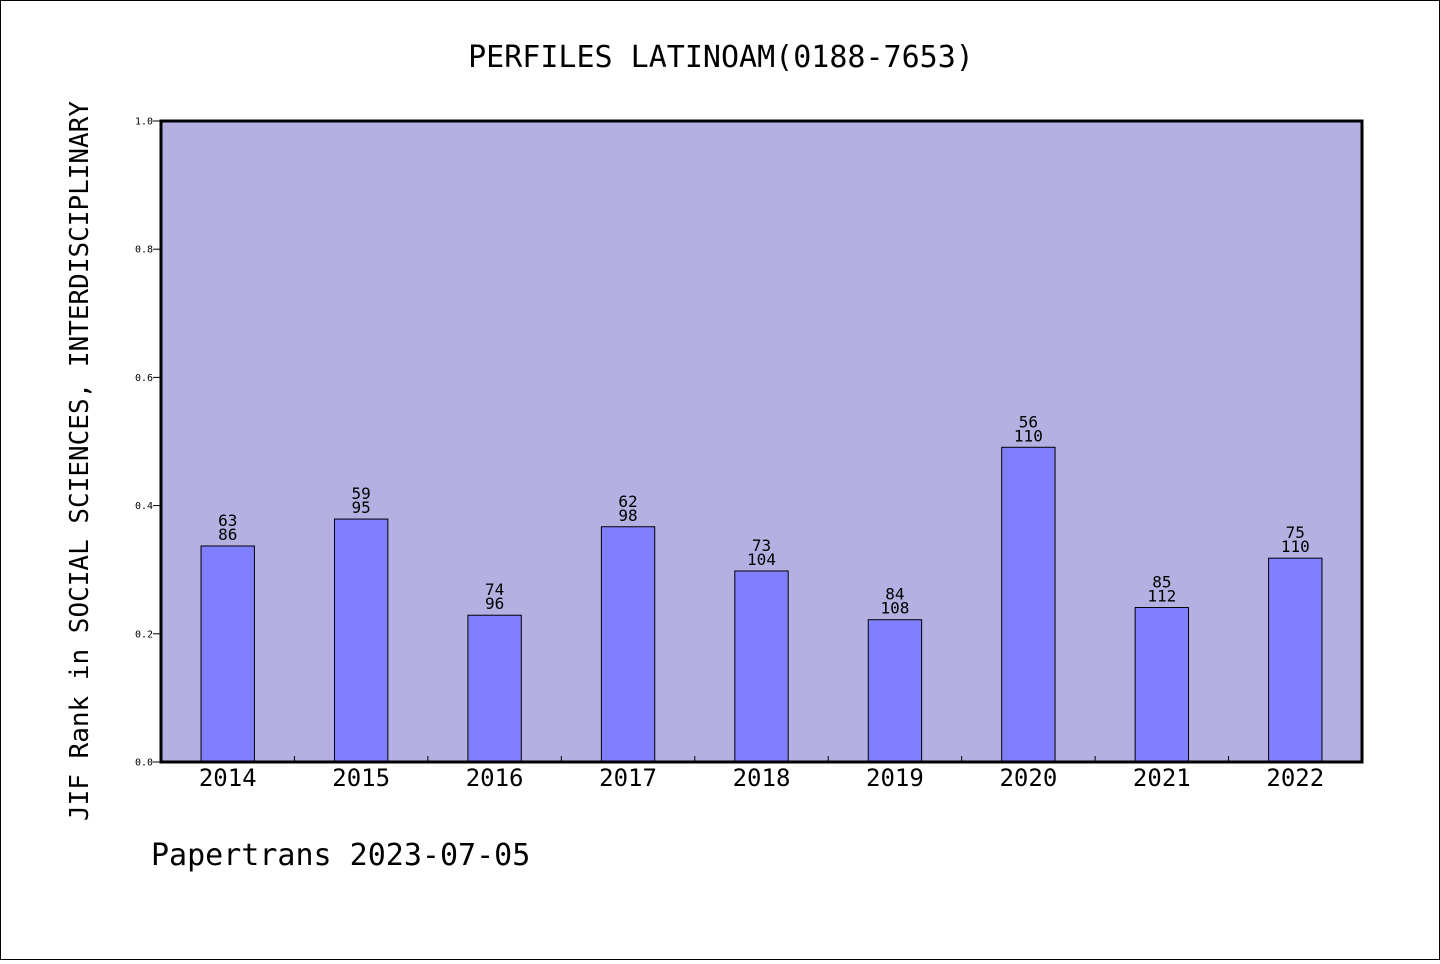 This screenshot has height=964, width=1440. I want to click on footer-text: Papertrans 2023-07-05, so click(340, 855).